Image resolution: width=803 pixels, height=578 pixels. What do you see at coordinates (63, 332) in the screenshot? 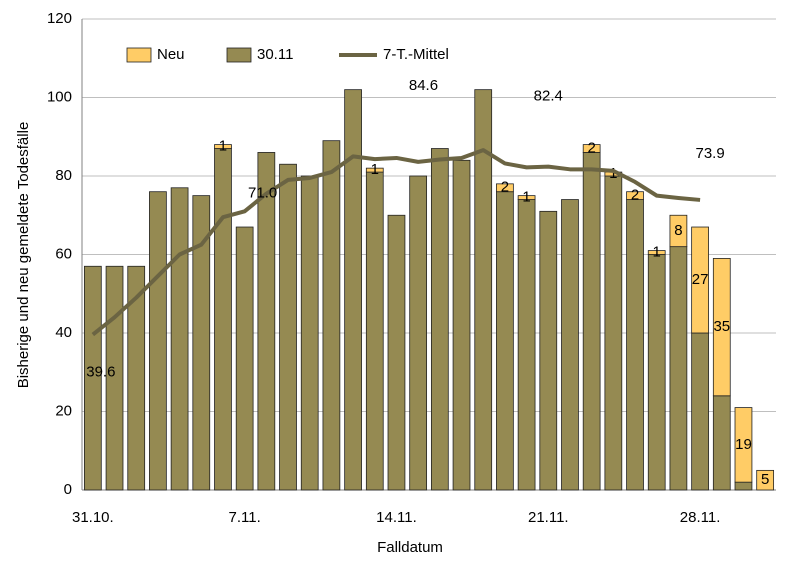
I see `y-tick-label: 40` at bounding box center [63, 332].